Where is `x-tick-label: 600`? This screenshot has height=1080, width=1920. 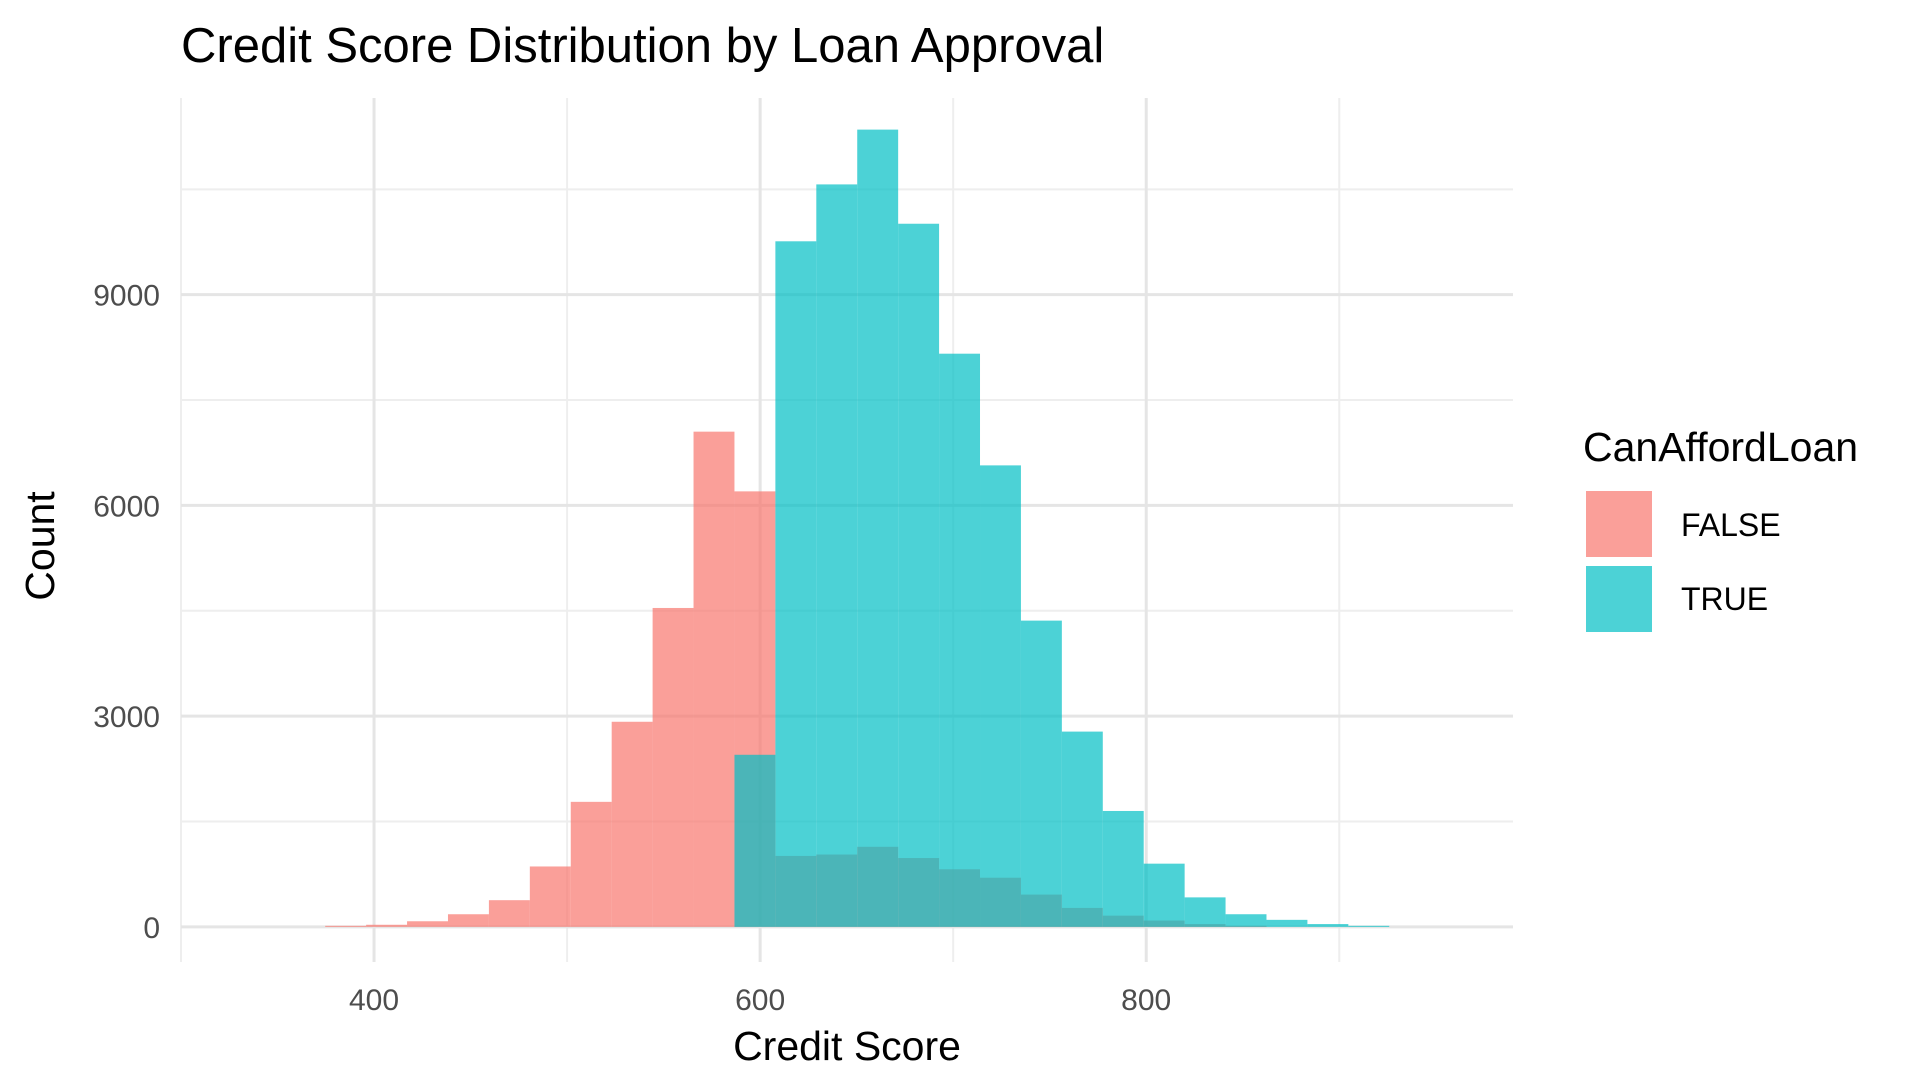
x-tick-label: 600 is located at coordinates (760, 1000).